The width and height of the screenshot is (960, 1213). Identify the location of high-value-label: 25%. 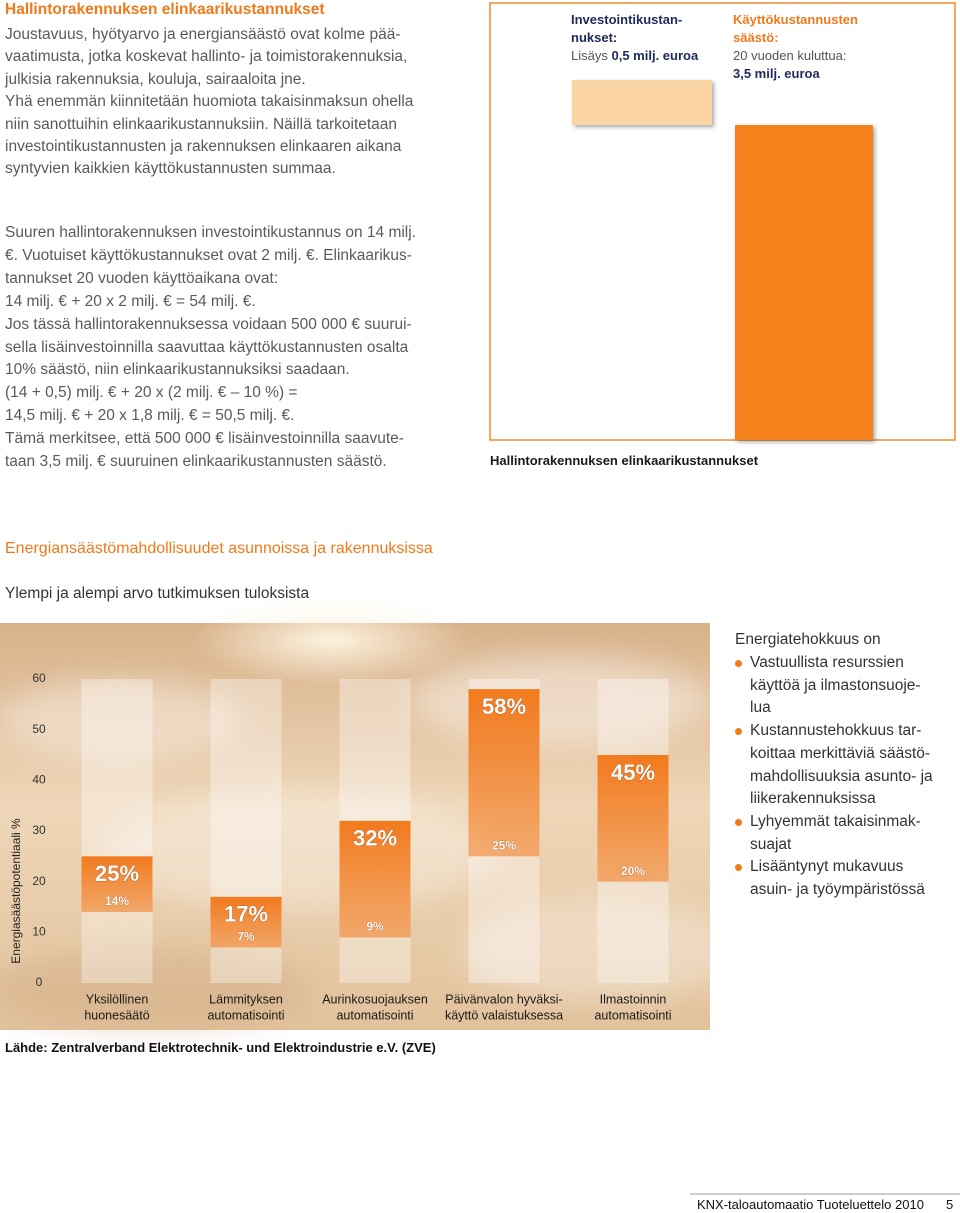
(117, 873).